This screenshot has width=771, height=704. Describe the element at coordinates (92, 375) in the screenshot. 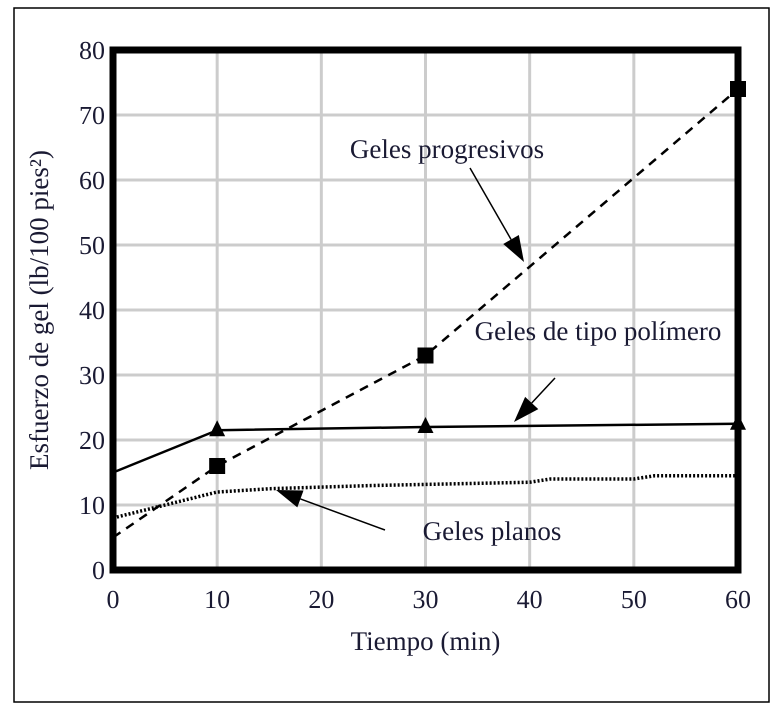

I see `y-tick-label: 30` at that location.